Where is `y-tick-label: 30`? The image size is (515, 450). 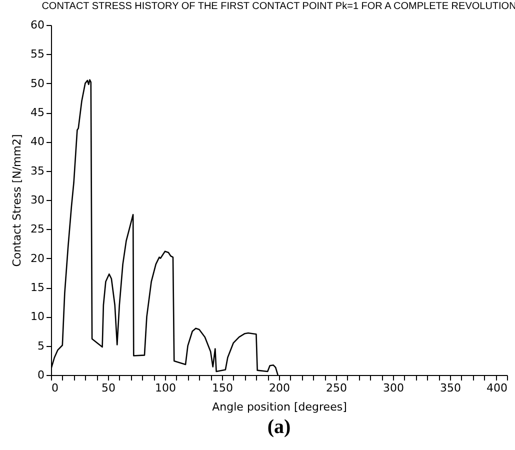
y-tick-label: 30 is located at coordinates (37, 200).